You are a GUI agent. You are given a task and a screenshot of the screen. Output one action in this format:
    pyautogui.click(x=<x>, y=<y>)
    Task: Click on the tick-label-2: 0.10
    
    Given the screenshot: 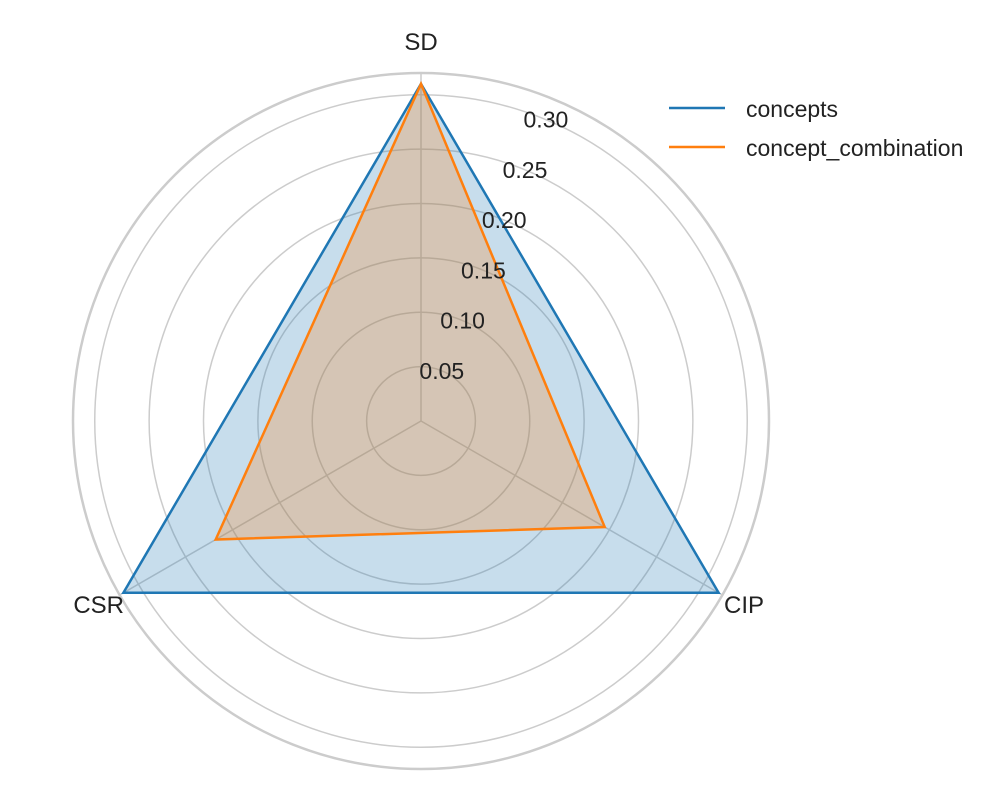 What is the action you would take?
    pyautogui.click(x=462, y=321)
    